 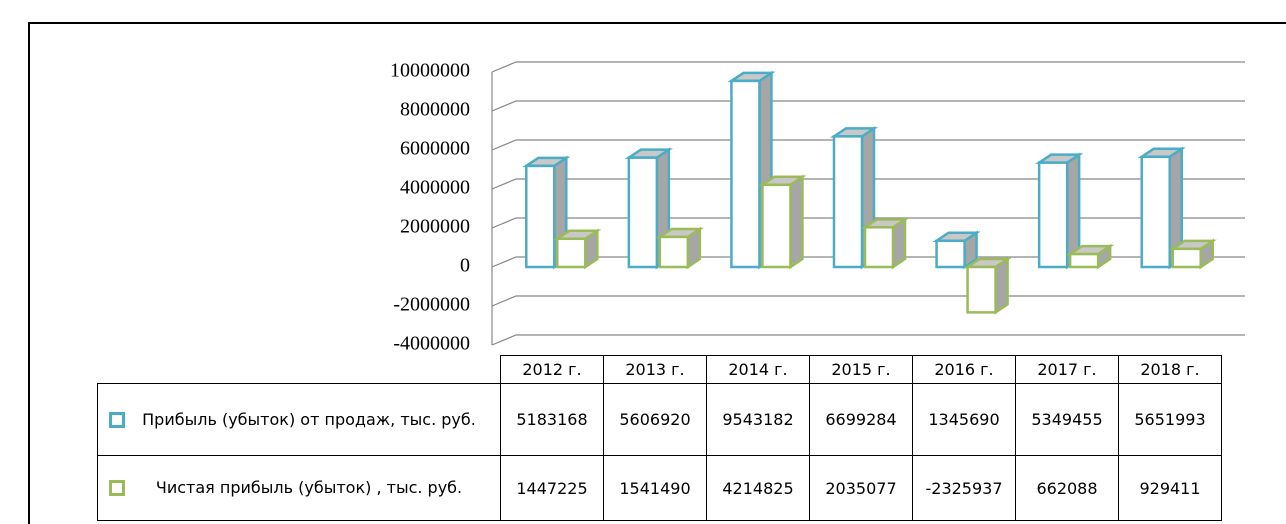 What do you see at coordinates (431, 344) in the screenshot?
I see `y-tick-label: -4000000` at bounding box center [431, 344].